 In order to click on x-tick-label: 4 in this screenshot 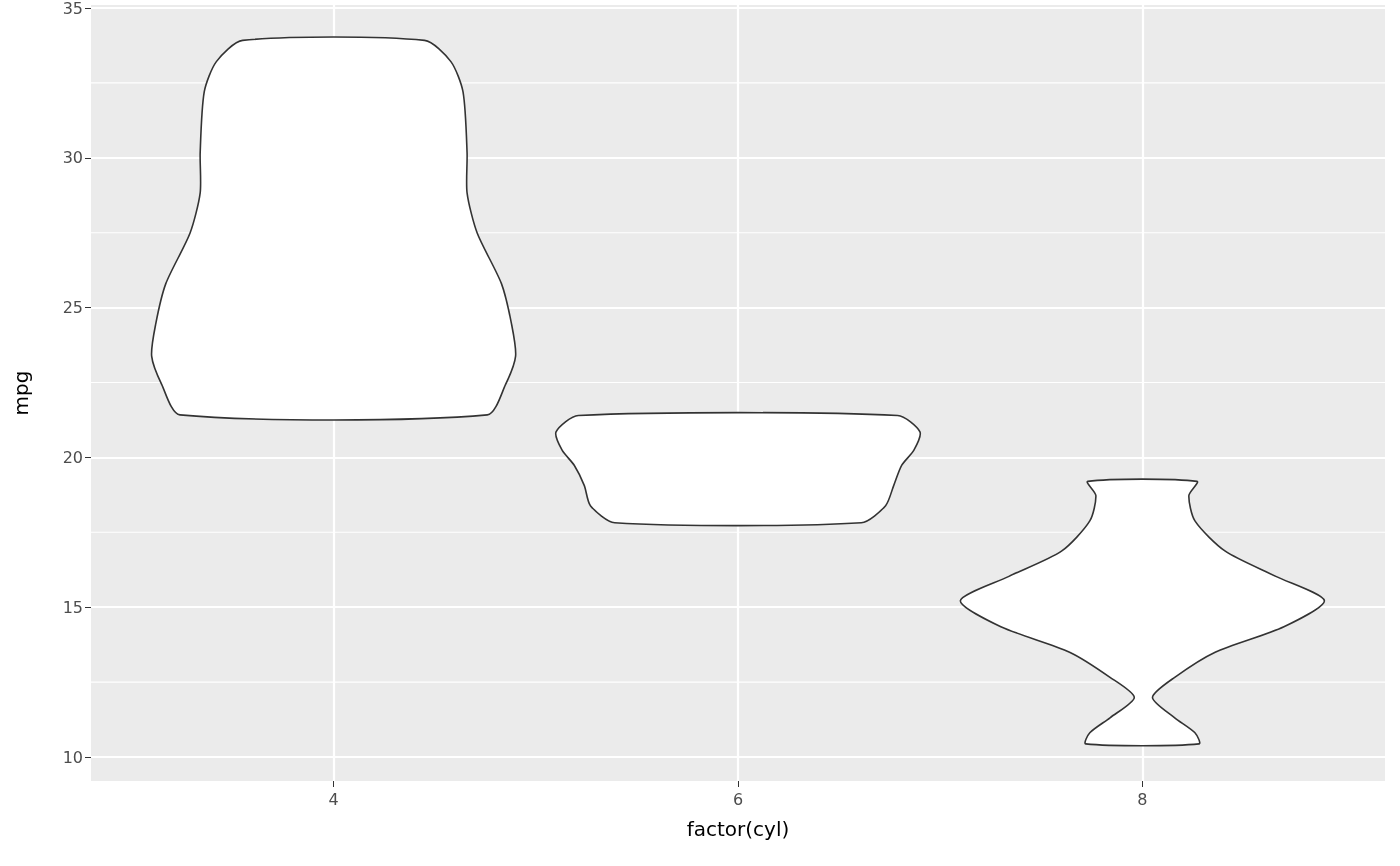, I will do `click(333, 799)`.